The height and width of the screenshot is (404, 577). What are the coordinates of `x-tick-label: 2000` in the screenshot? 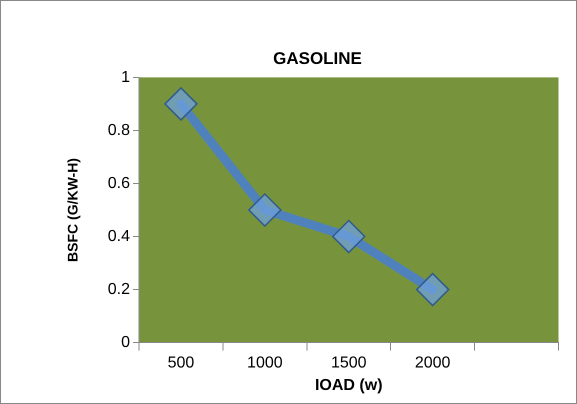 It's located at (432, 363).